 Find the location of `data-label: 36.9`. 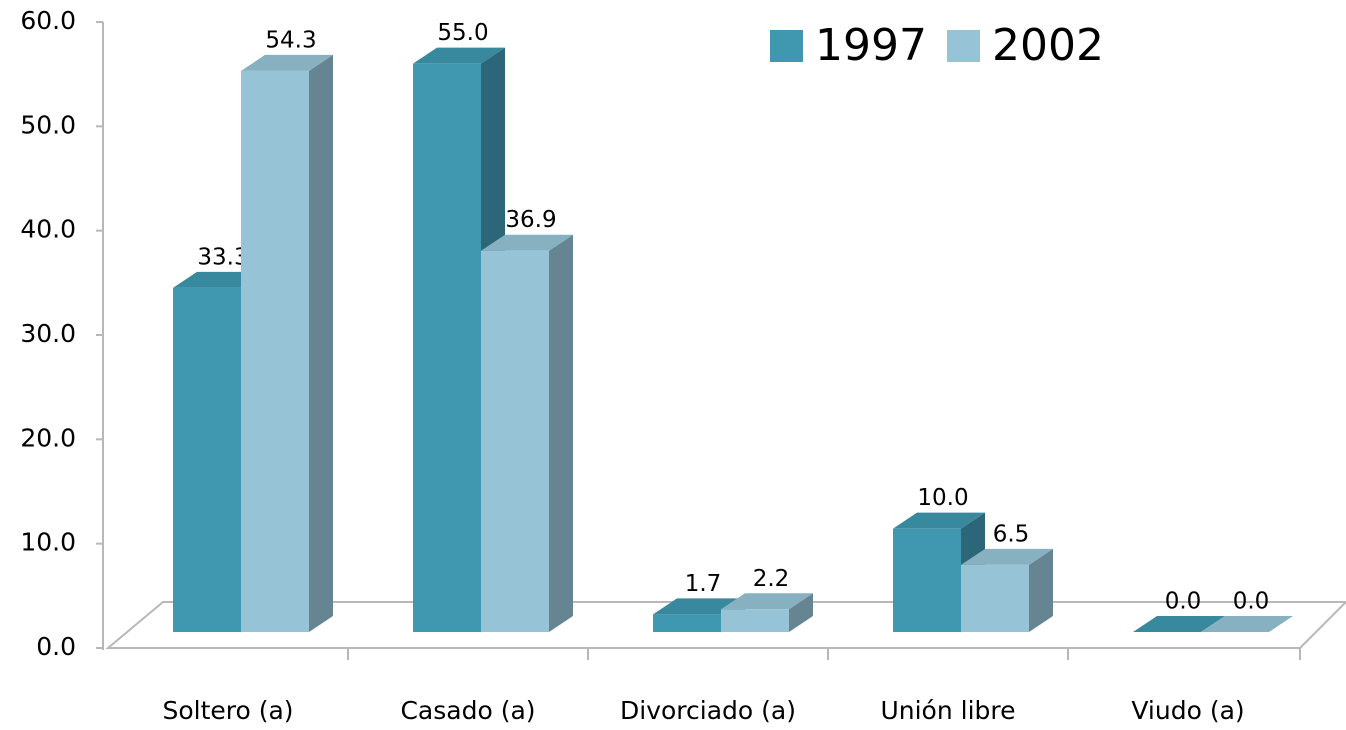

data-label: 36.9 is located at coordinates (530, 220).